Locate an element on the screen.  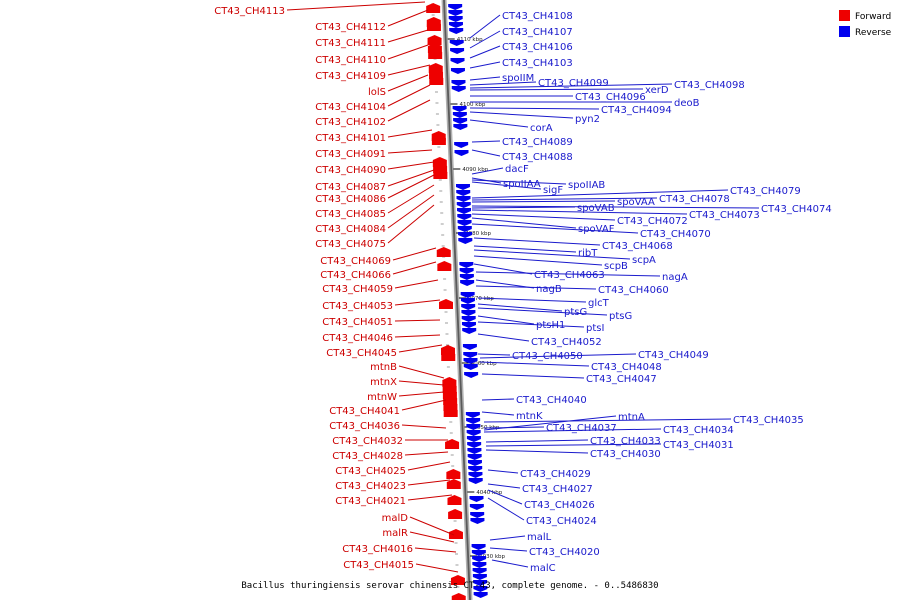
reverse-gene-label: CT43_CH4050 is located at coordinates (547, 356).